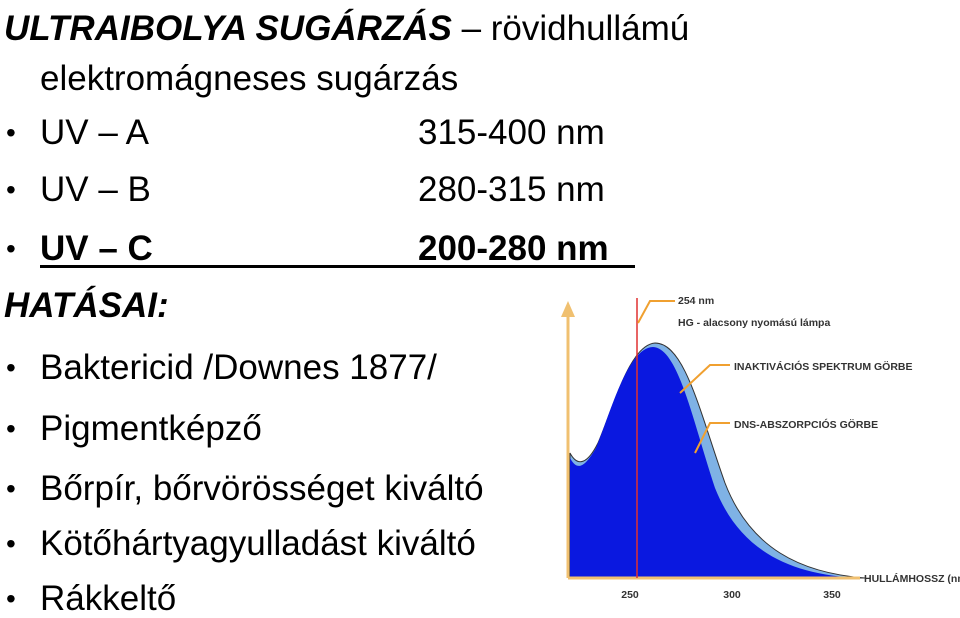  I want to click on x-ticks: 250 300 350, so click(731, 595).